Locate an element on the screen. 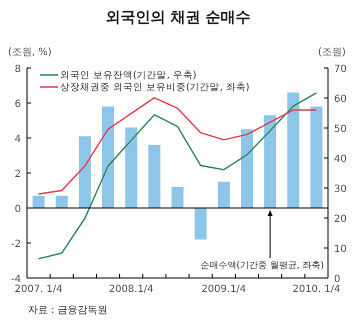  text: 자료 : 금융감독원 is located at coordinates (68, 310).